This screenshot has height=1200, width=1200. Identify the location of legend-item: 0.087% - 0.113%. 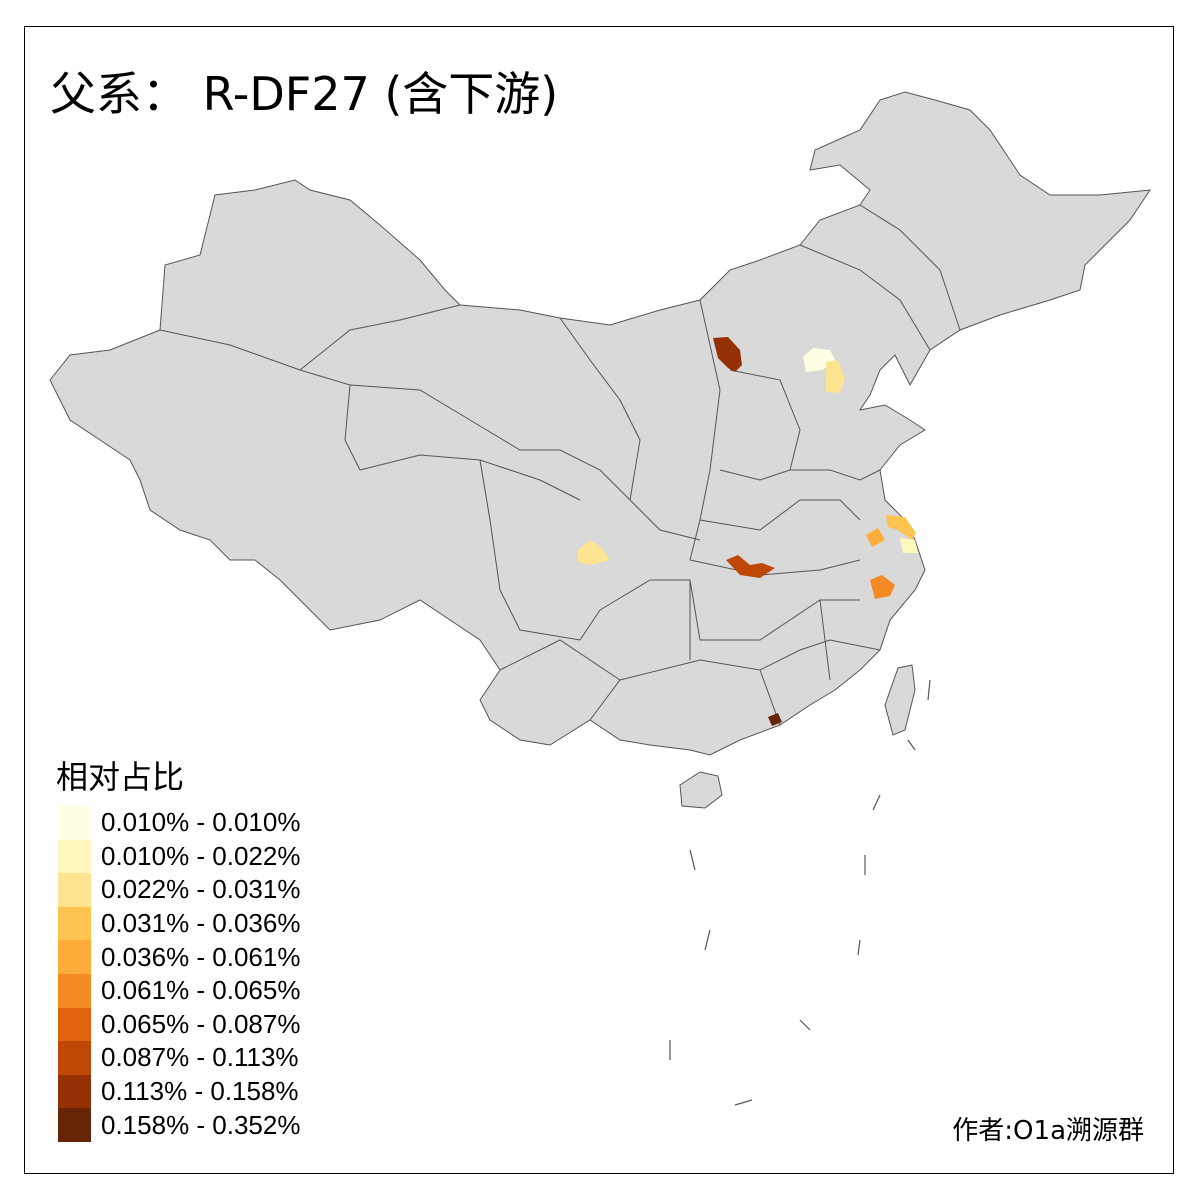
(179, 1058).